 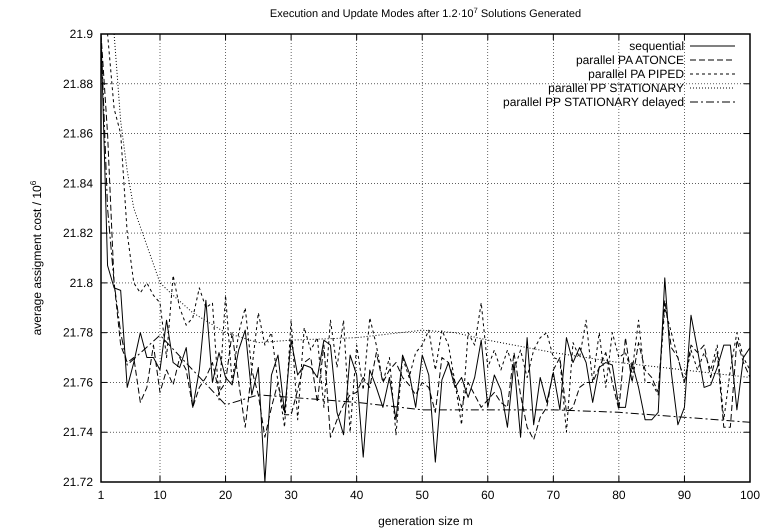 I want to click on y-tick-label: 21.84, so click(x=78, y=183).